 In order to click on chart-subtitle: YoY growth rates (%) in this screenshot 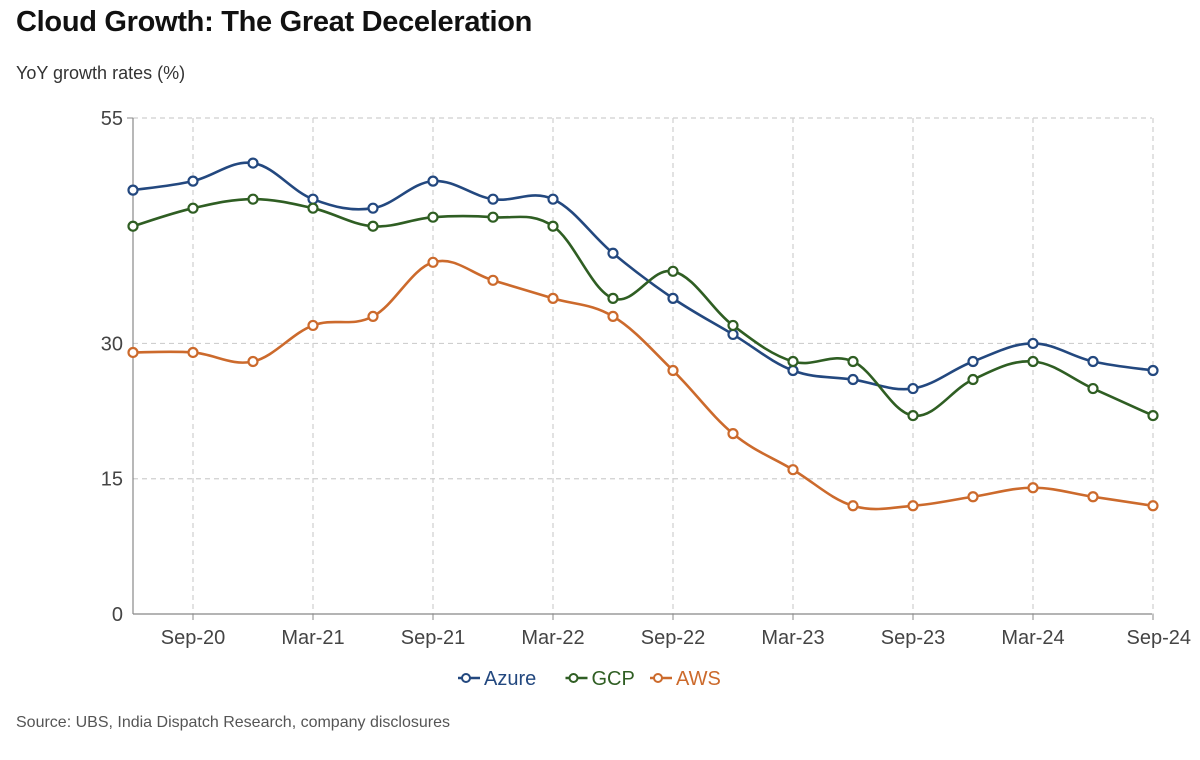, I will do `click(101, 73)`.